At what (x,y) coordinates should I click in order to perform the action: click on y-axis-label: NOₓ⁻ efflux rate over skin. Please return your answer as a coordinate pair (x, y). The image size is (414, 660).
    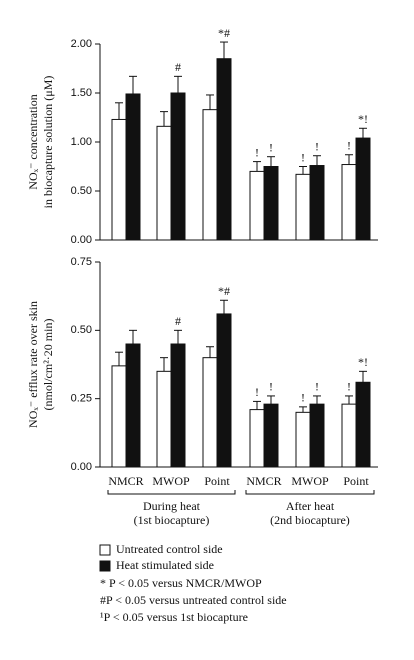
    Looking at the image, I should click on (33, 364).